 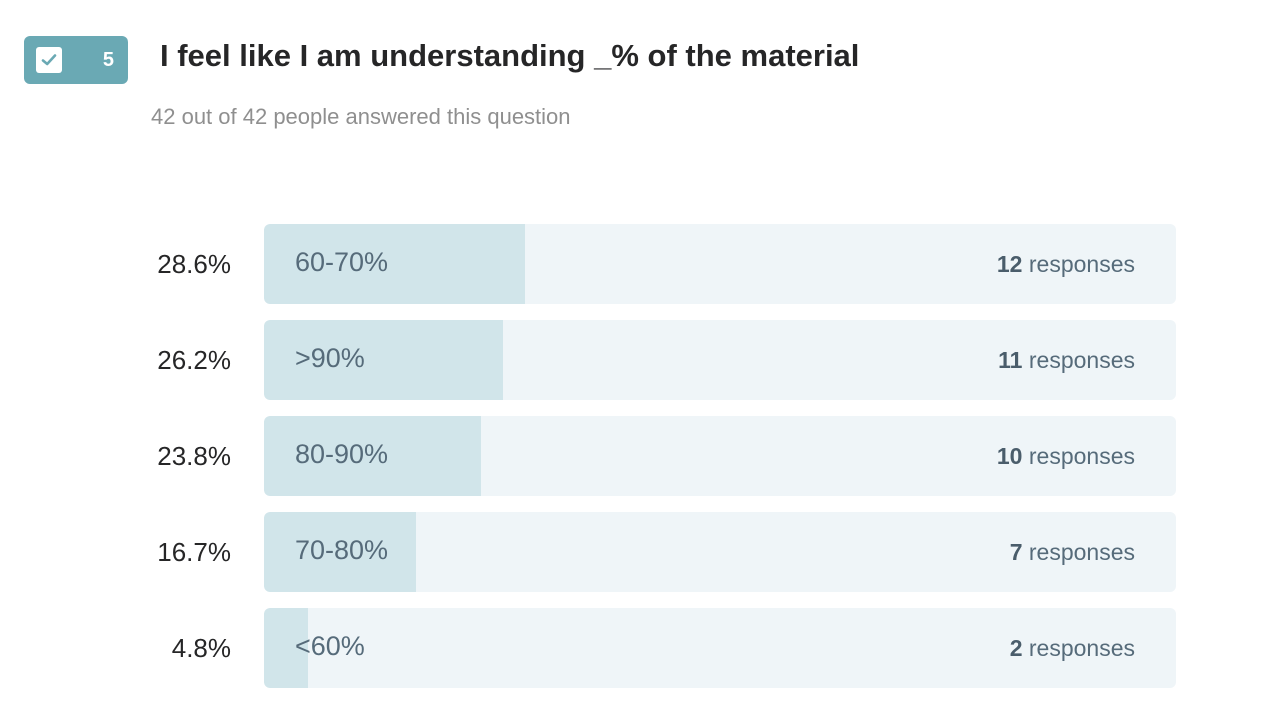 I want to click on result-row: 23.8% 80-90% 10 responses, so click(x=636, y=456).